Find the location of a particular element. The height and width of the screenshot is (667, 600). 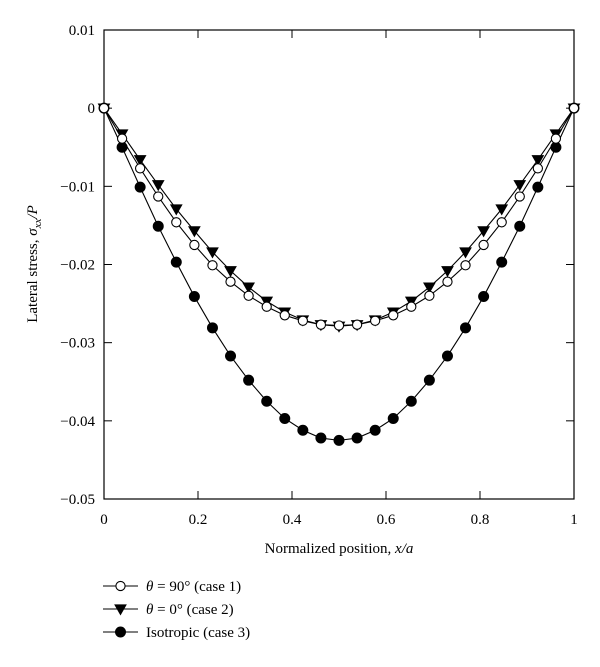

x-tick-label: 0.4 is located at coordinates (292, 520).